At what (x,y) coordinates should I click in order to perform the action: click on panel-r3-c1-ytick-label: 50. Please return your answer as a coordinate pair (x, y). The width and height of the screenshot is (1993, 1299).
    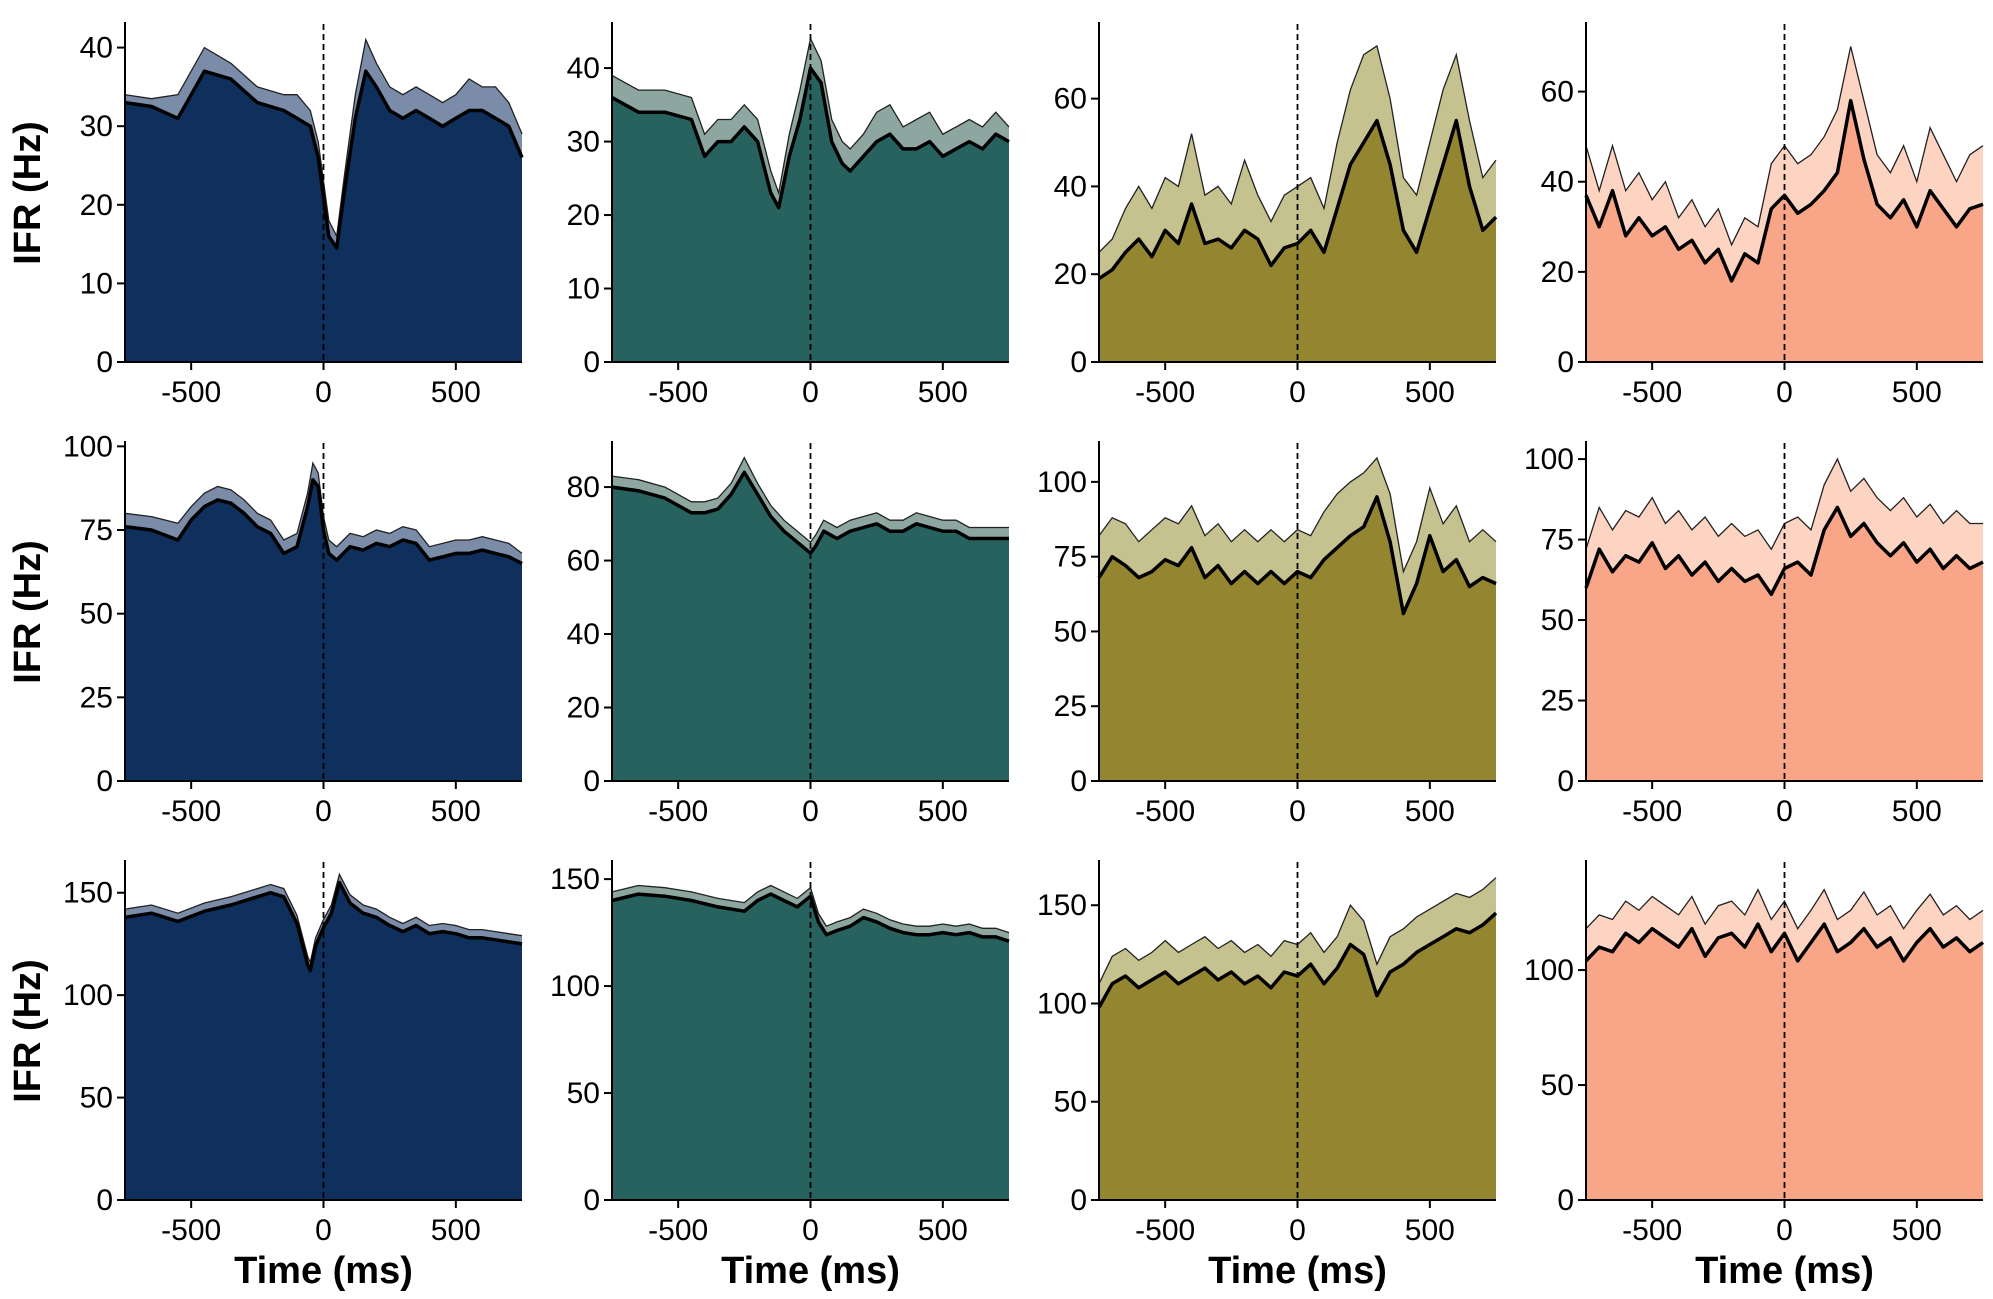
    Looking at the image, I should click on (96, 1098).